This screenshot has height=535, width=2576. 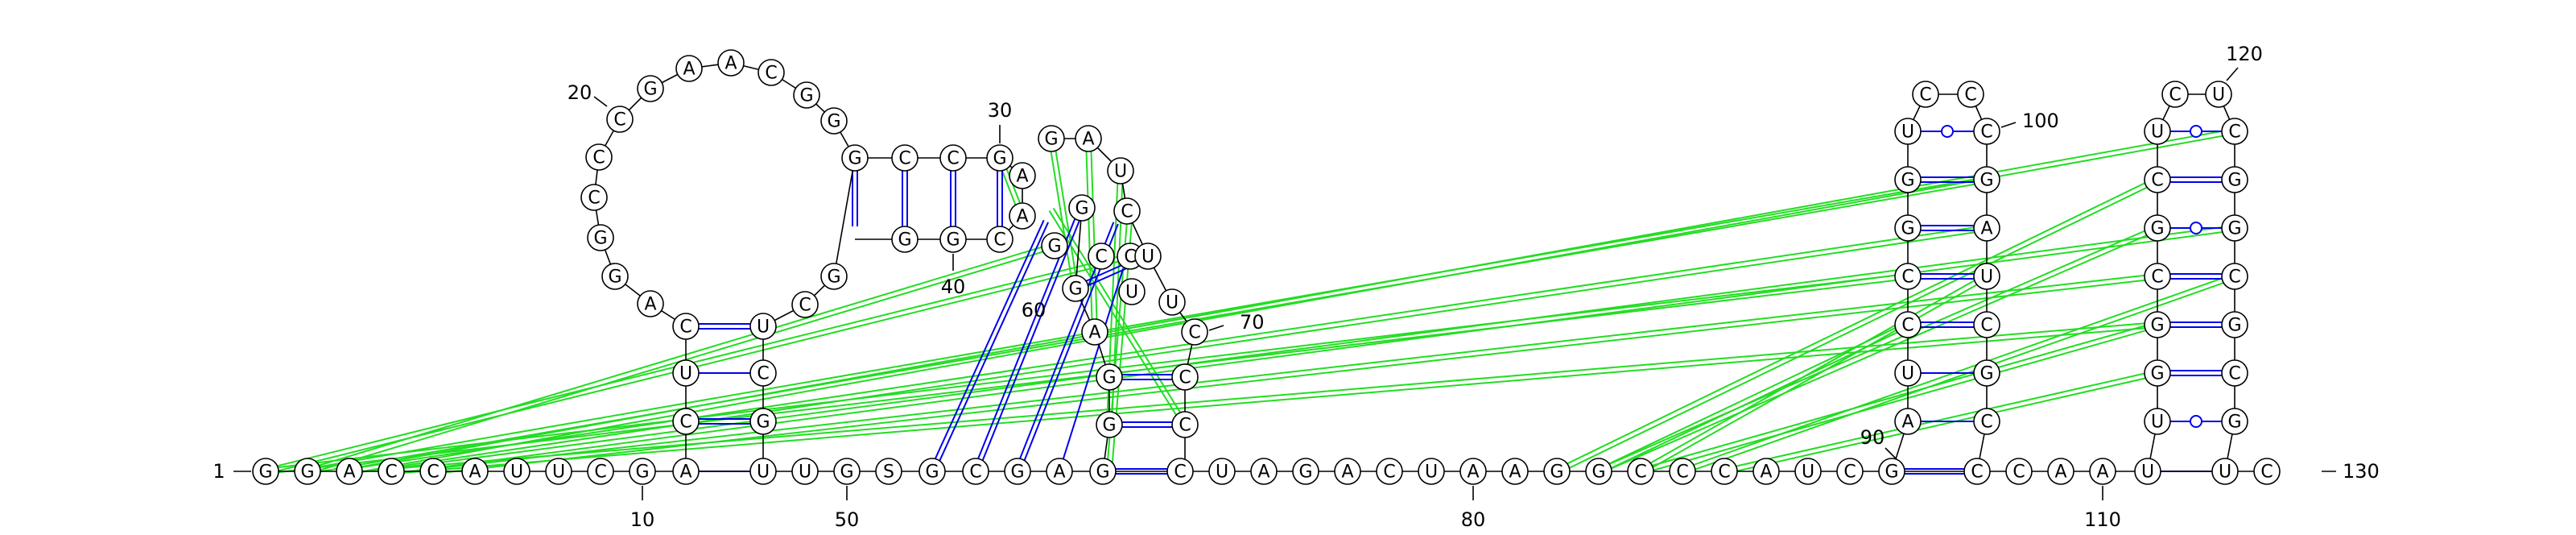 I want to click on base-pair-line, so click(x=1026, y=339).